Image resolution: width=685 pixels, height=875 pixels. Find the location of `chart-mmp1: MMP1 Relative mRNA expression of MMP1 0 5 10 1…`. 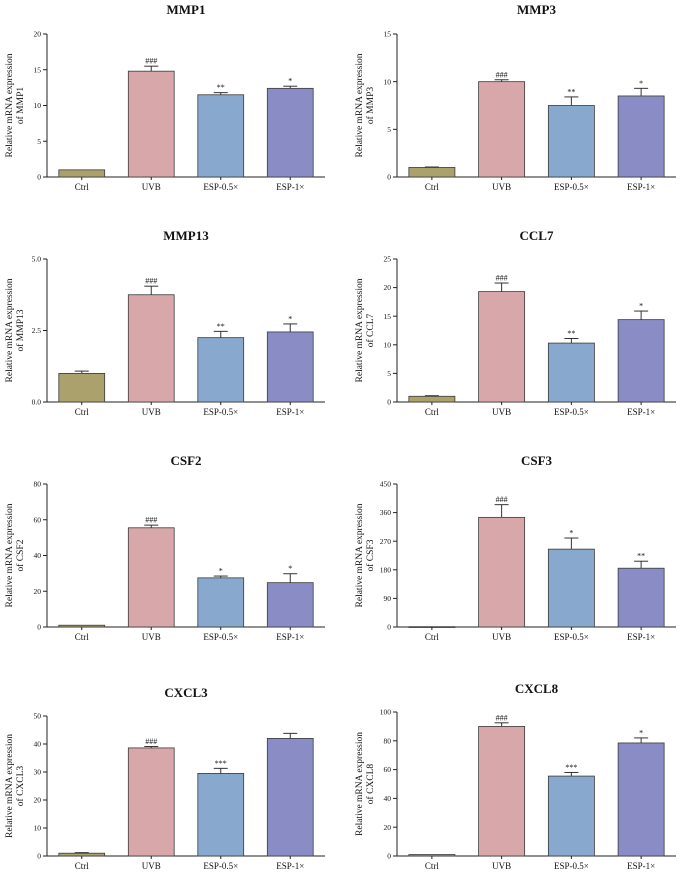

chart-mmp1: MMP1 Relative mRNA expression of MMP1 0 5 10 1… is located at coordinates (165, 97).